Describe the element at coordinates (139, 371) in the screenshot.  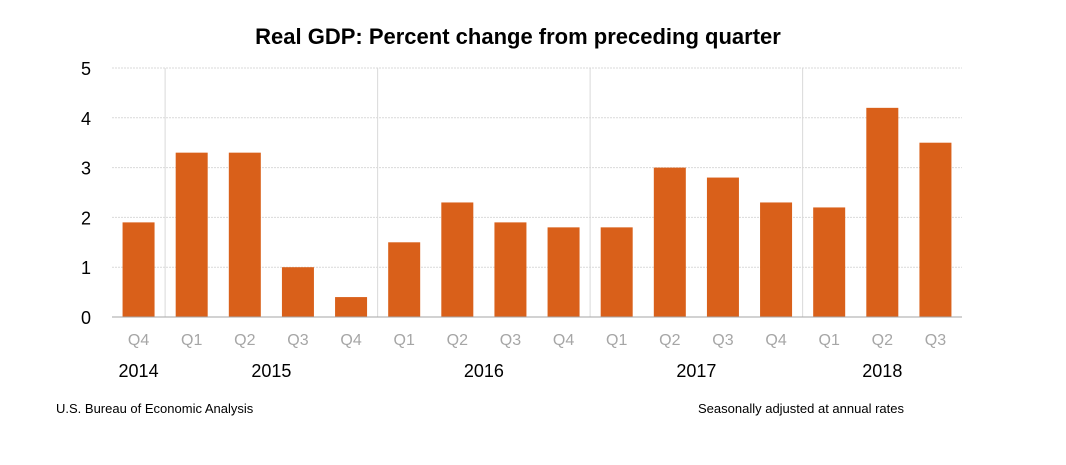
I see `year-label: 2014` at that location.